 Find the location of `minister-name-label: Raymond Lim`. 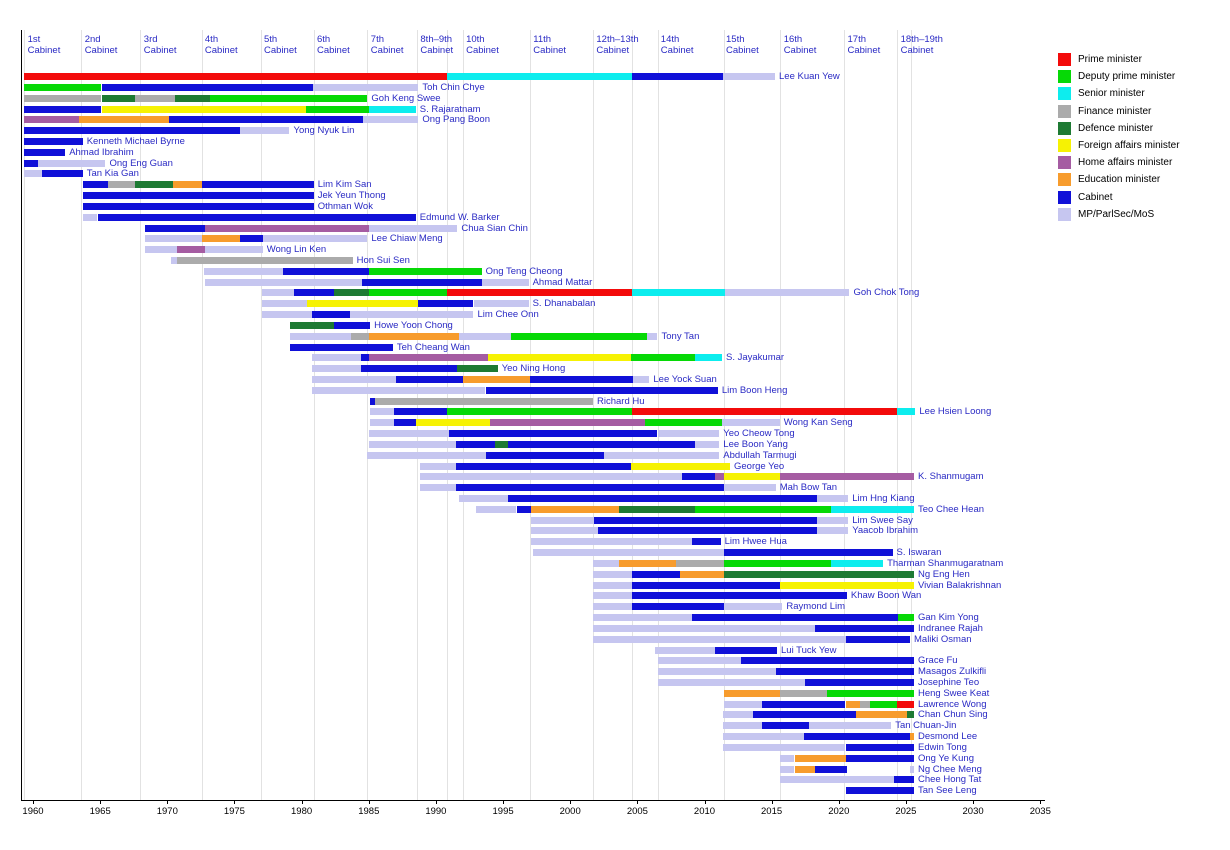

minister-name-label: Raymond Lim is located at coordinates (815, 607).